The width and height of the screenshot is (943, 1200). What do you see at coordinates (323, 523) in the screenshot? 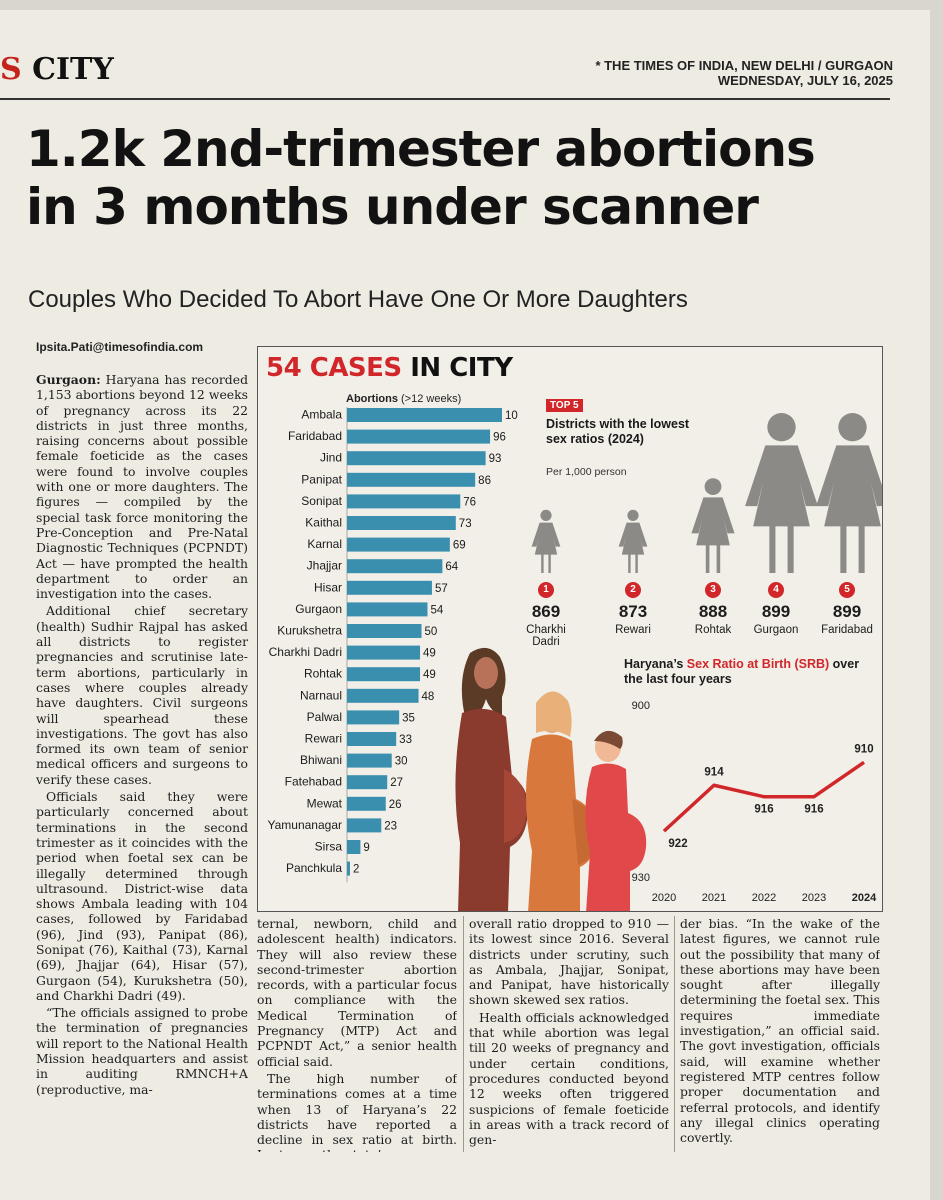
I see `bar-category-label: Kaithal` at bounding box center [323, 523].